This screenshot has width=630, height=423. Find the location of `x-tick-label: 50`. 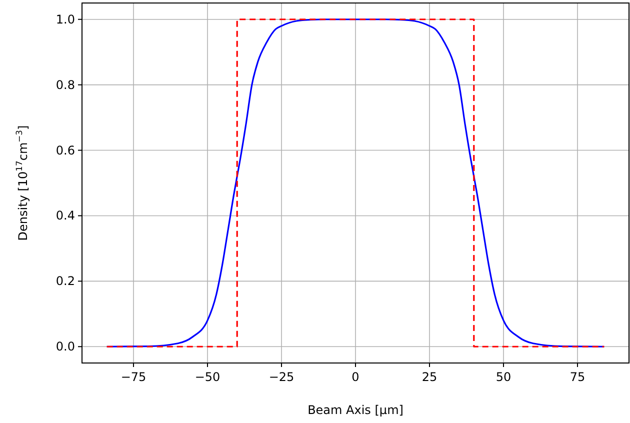

x-tick-label: 50 is located at coordinates (504, 377).